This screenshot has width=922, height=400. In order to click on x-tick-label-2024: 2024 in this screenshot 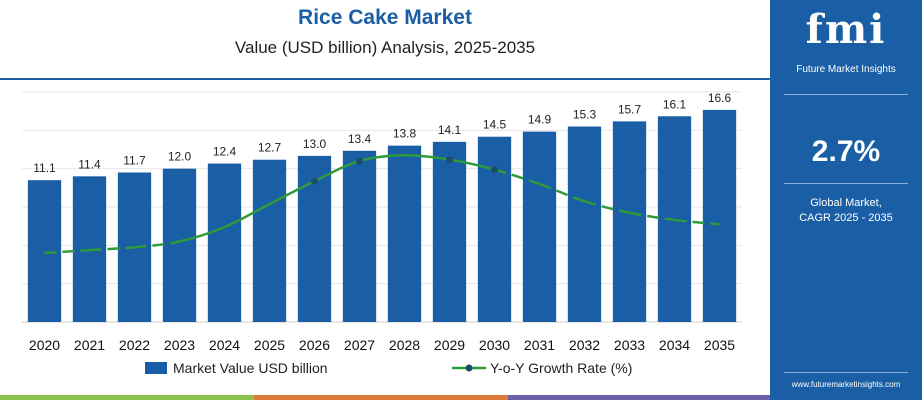, I will do `click(224, 345)`.